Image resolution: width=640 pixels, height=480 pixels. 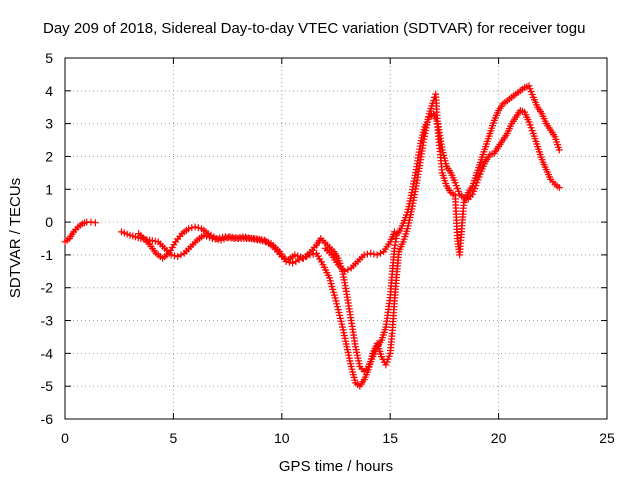 I want to click on y-tick-label: -2, so click(x=47, y=288).